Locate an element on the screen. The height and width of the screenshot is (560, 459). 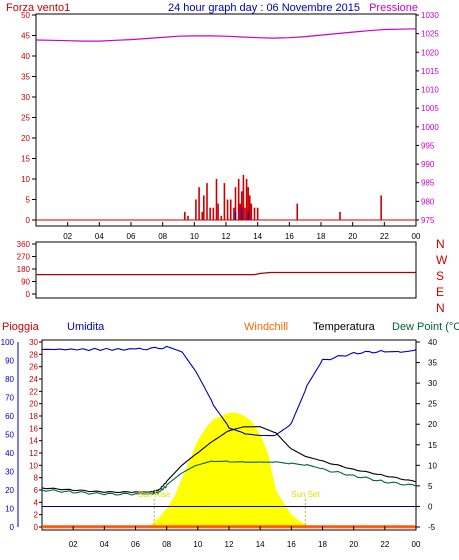
compass-label: W is located at coordinates (442, 260).